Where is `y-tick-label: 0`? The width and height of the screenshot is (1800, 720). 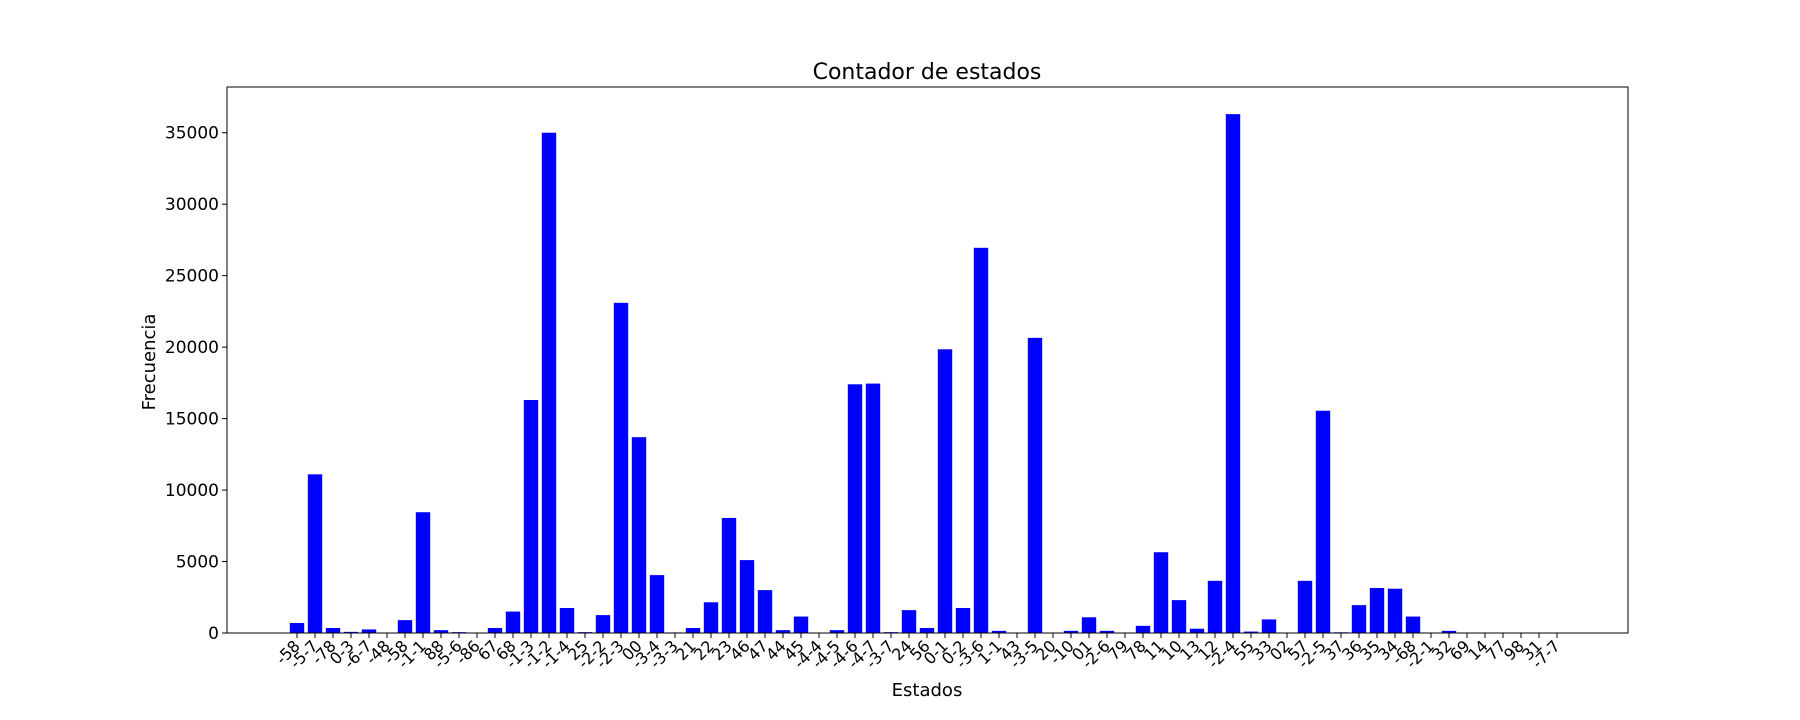 y-tick-label: 0 is located at coordinates (213, 634).